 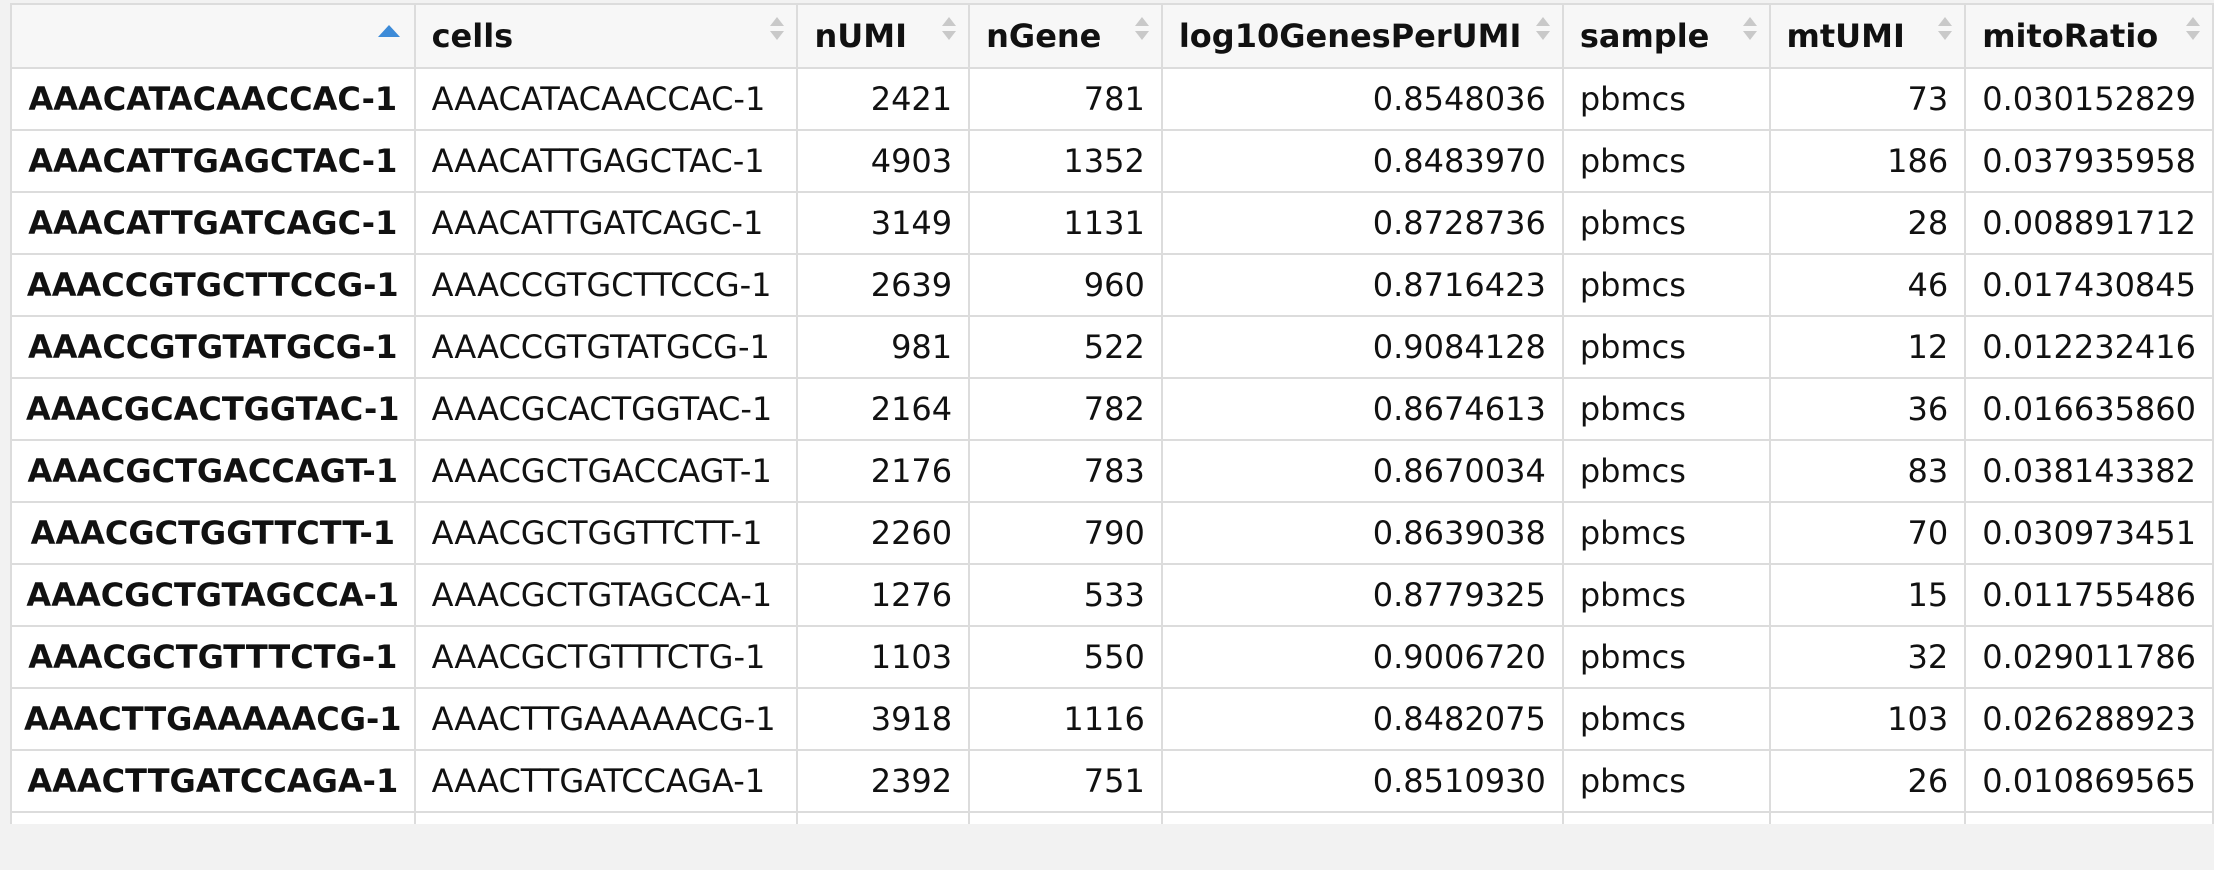 What do you see at coordinates (1065, 347) in the screenshot?
I see `ngene-cell: 522` at bounding box center [1065, 347].